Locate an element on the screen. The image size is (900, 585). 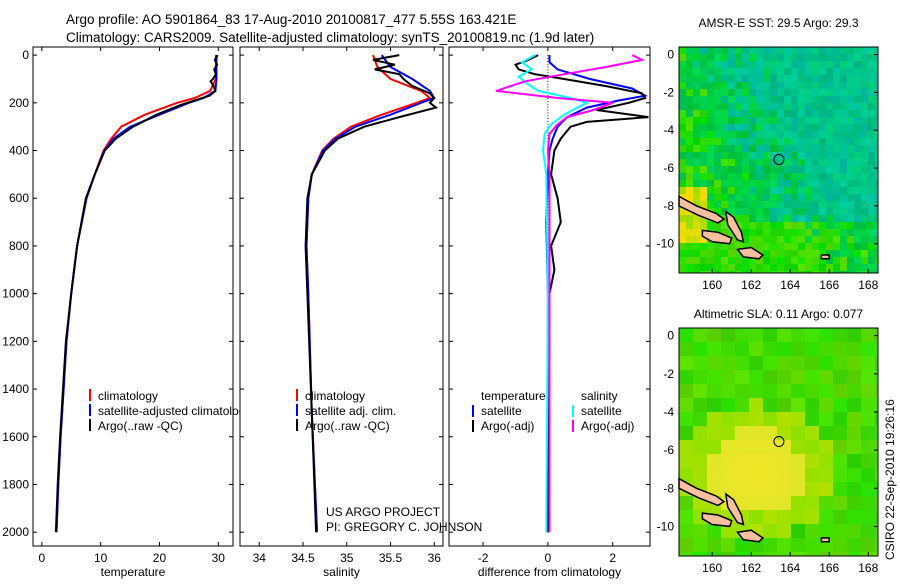
x-tick-label: 166 is located at coordinates (829, 285).